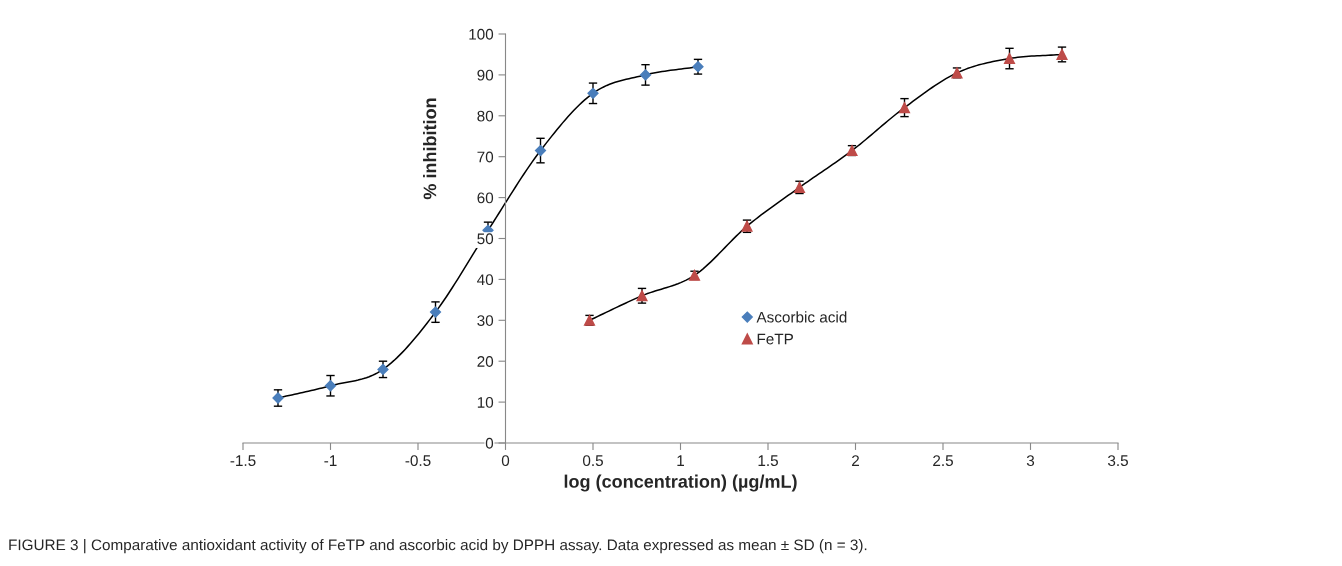 The image size is (1342, 566). I want to click on y-tick-label: 80, so click(485, 116).